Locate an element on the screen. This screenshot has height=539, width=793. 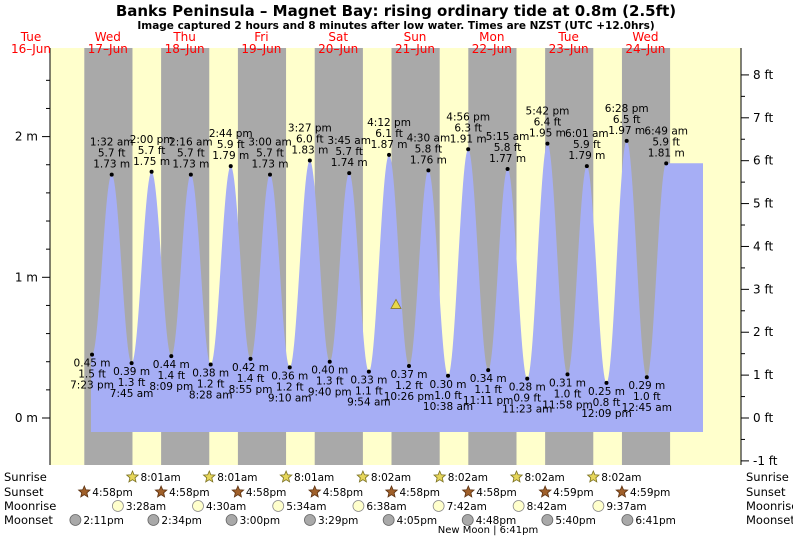
day-date: 22–Jun is located at coordinates (492, 49).